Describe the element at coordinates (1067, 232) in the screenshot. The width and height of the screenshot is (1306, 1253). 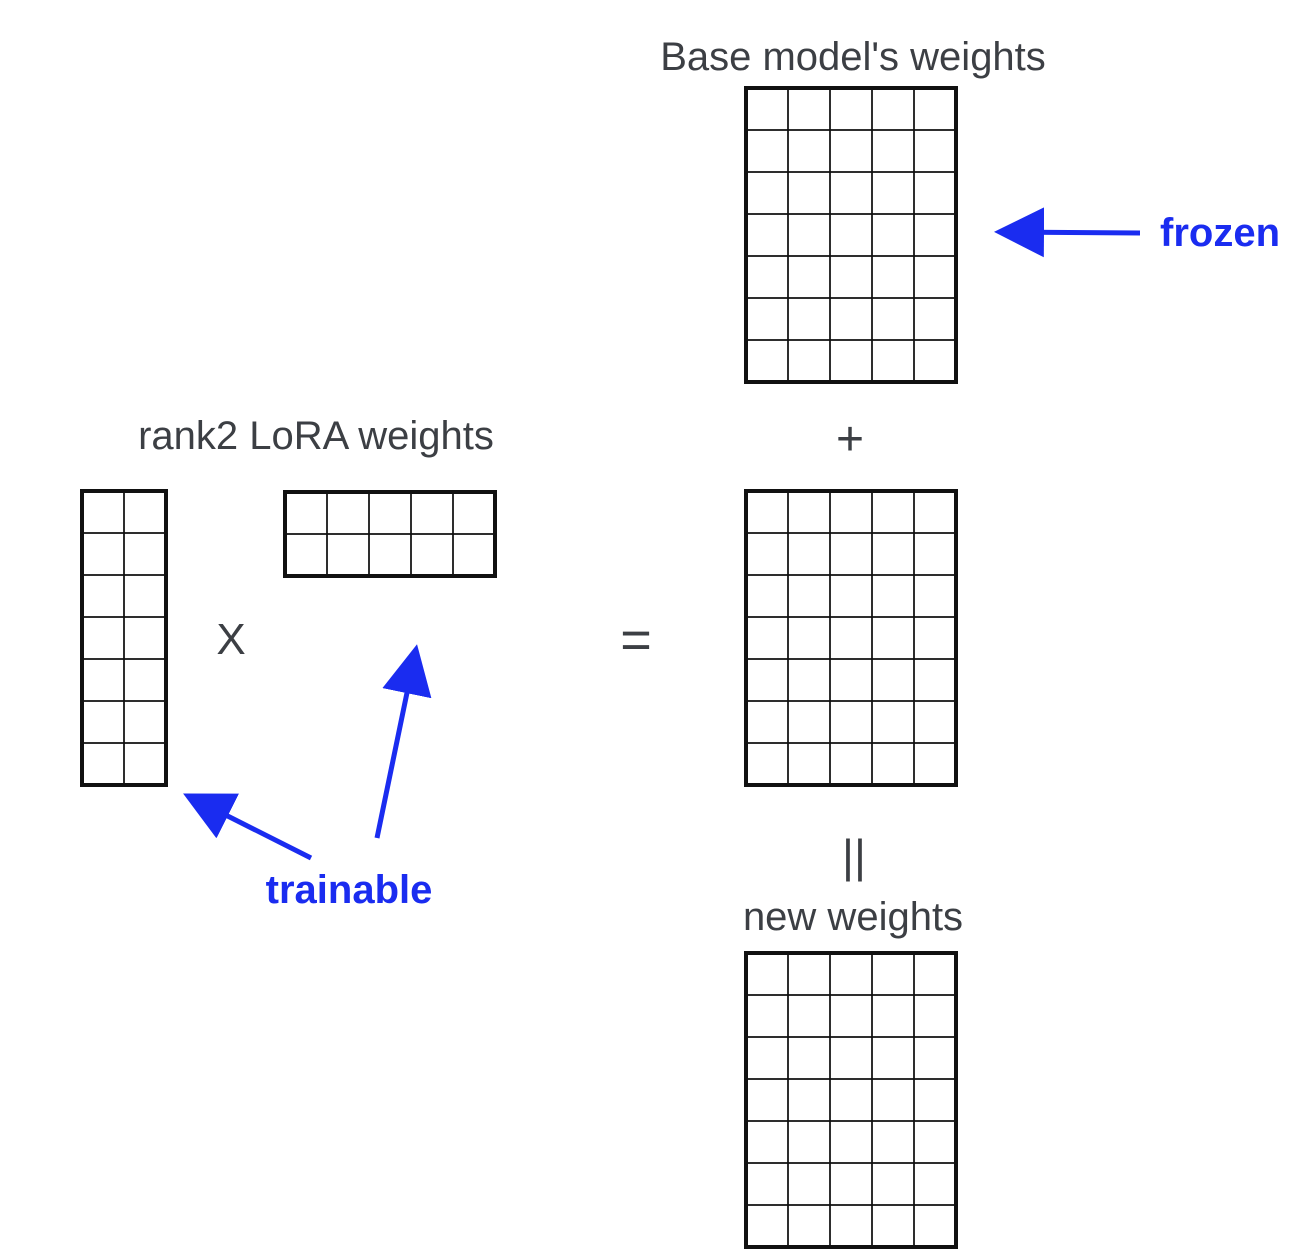
I see `frozen-arrow` at that location.